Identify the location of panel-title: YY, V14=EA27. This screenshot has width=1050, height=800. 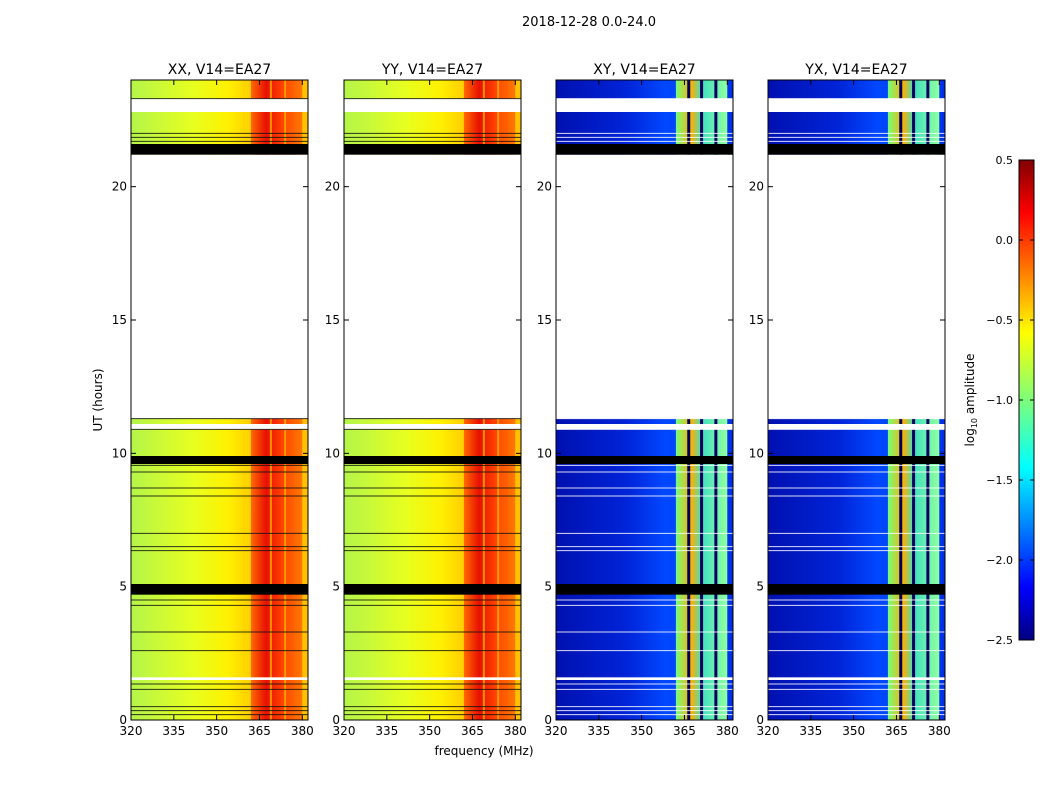
(432, 70).